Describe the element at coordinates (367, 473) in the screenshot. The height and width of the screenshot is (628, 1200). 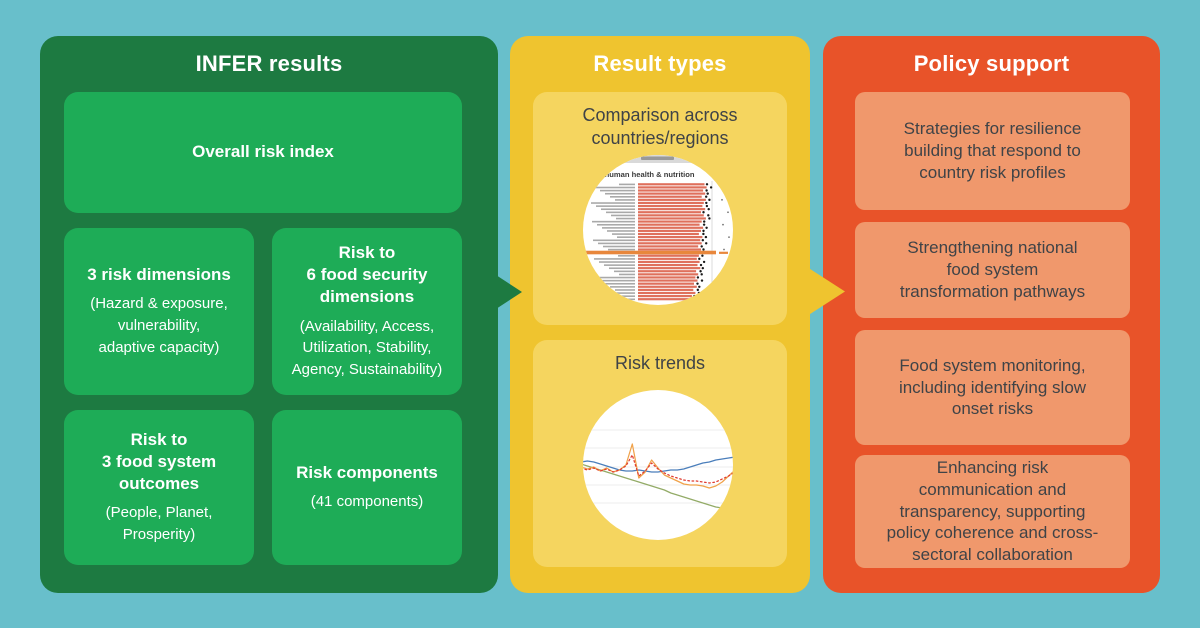
I see `box-title: Risk components` at that location.